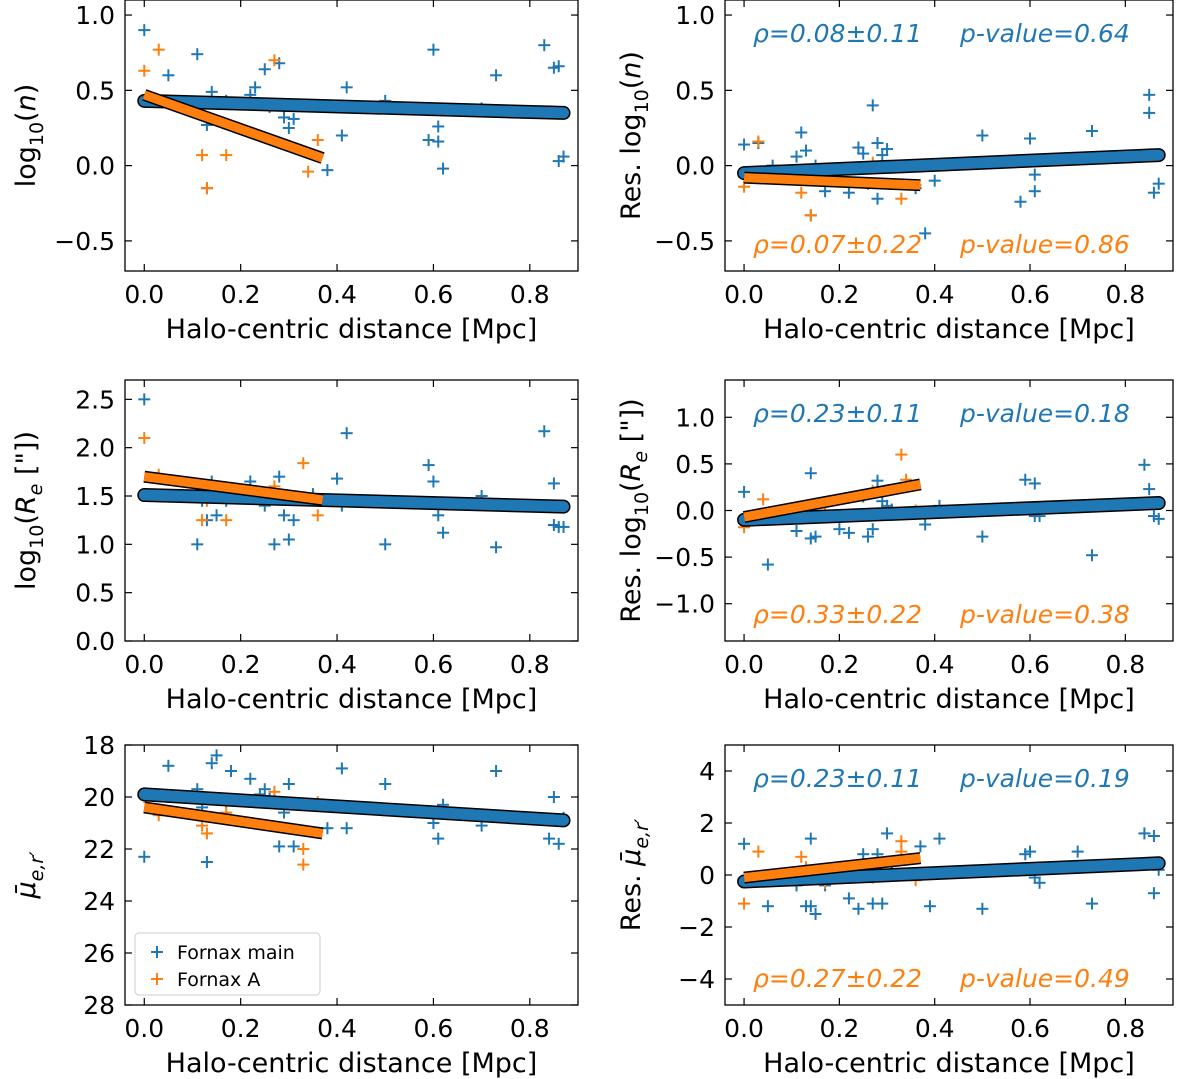 The width and height of the screenshot is (1200, 1079). Describe the element at coordinates (1044, 978) in the screenshot. I see `pvalue-annotation: p-value=0.49` at that location.